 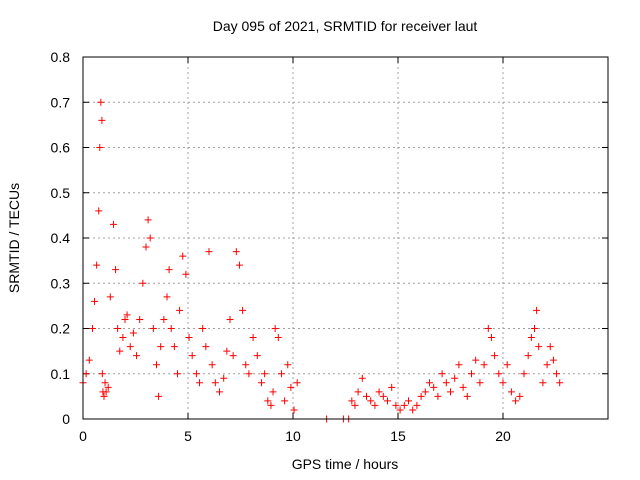 I want to click on y-tick-label: 0.4, so click(x=61, y=238).